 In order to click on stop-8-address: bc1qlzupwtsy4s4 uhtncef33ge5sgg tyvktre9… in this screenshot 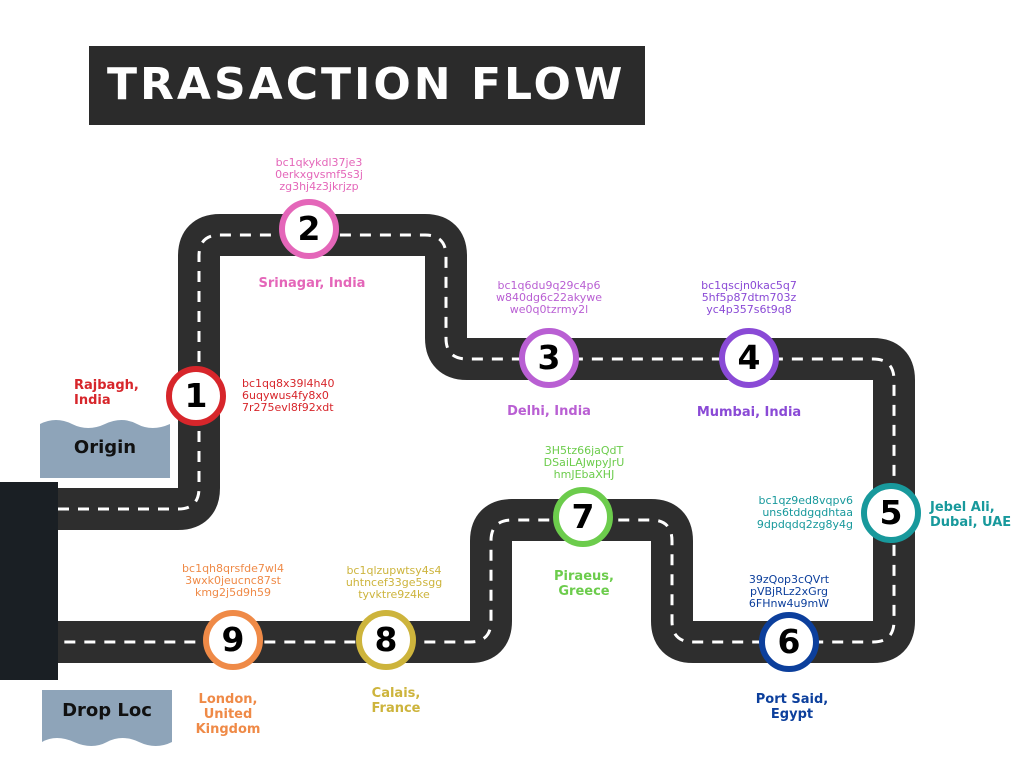, I will do `click(394, 582)`.